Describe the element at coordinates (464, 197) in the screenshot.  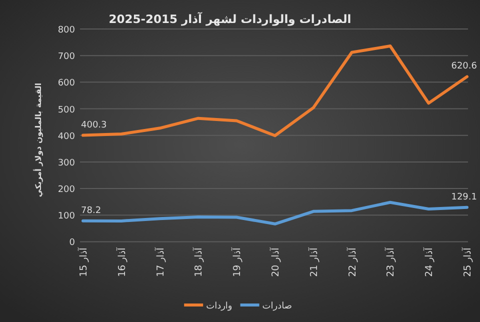
I see `data-label: 129.1` at that location.